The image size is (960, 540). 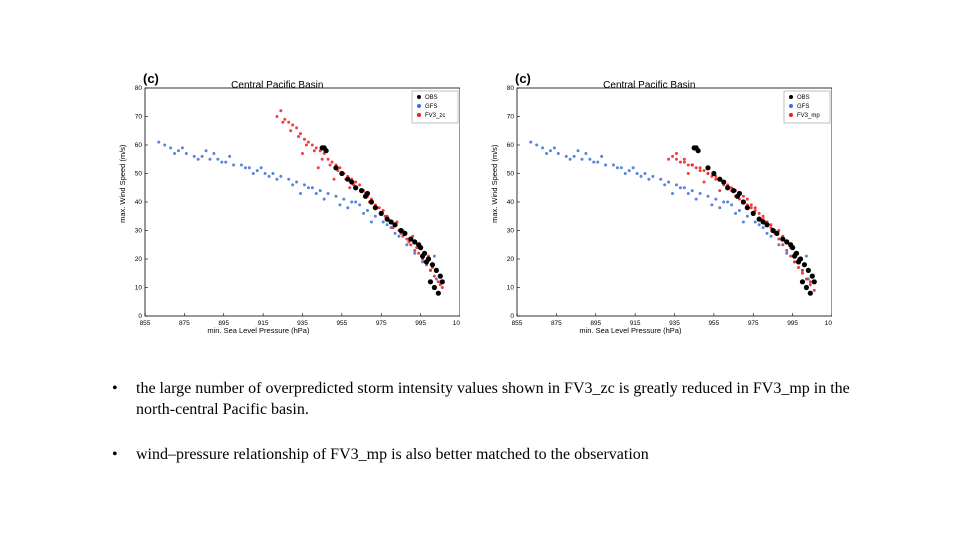 I want to click on panel-label: (c), so click(x=523, y=78).